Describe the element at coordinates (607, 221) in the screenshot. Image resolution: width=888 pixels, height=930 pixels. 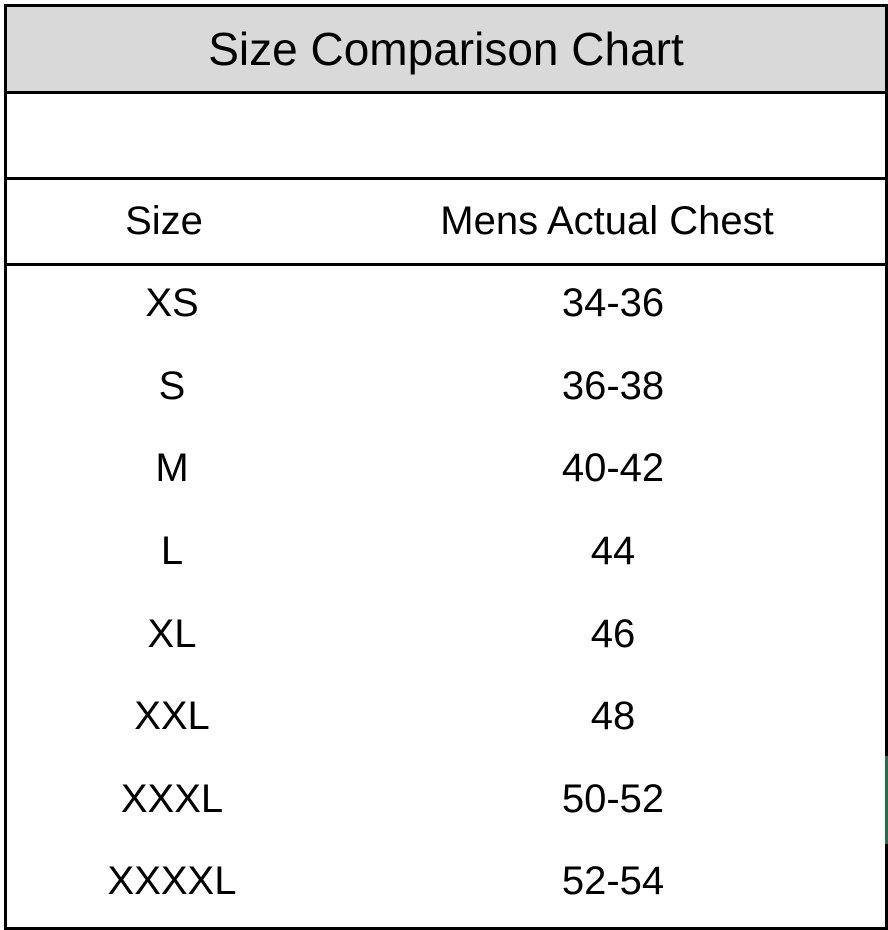
I see `column-header: Mens Actual Chest` at that location.